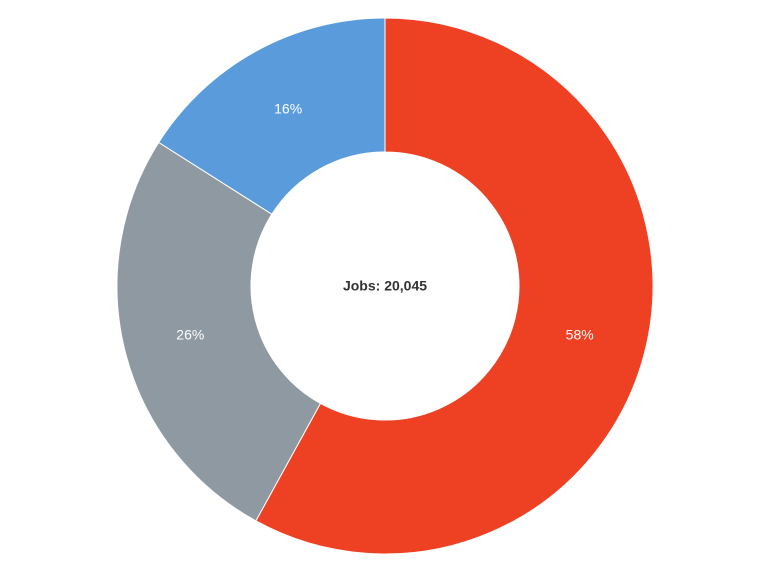 Image resolution: width=770 pixels, height=573 pixels. What do you see at coordinates (190, 335) in the screenshot?
I see `slice-label: 26%` at bounding box center [190, 335].